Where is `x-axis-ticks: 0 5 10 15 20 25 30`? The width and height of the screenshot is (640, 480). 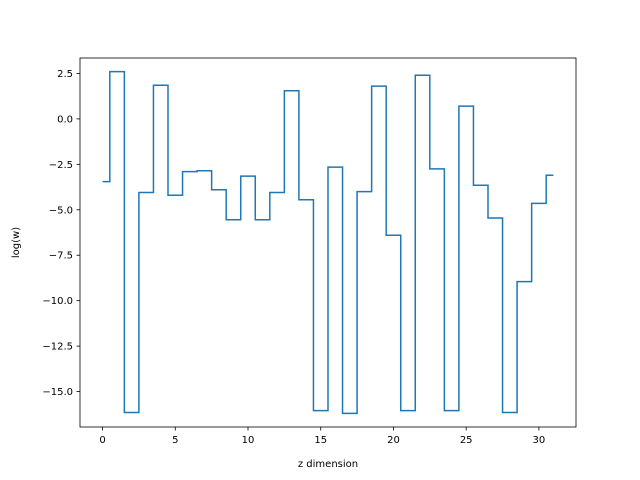
x-axis-ticks: 0 5 10 15 20 25 30 is located at coordinates (322, 436).